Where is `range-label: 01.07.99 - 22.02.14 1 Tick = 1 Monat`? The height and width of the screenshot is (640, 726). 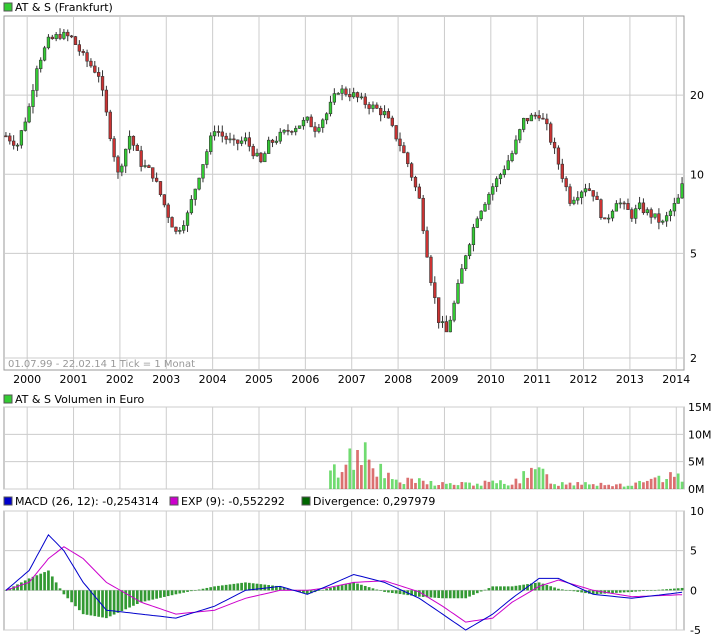
range-label: 01.07.99 - 22.02.14 1 Tick = 1 Monat is located at coordinates (101, 364).